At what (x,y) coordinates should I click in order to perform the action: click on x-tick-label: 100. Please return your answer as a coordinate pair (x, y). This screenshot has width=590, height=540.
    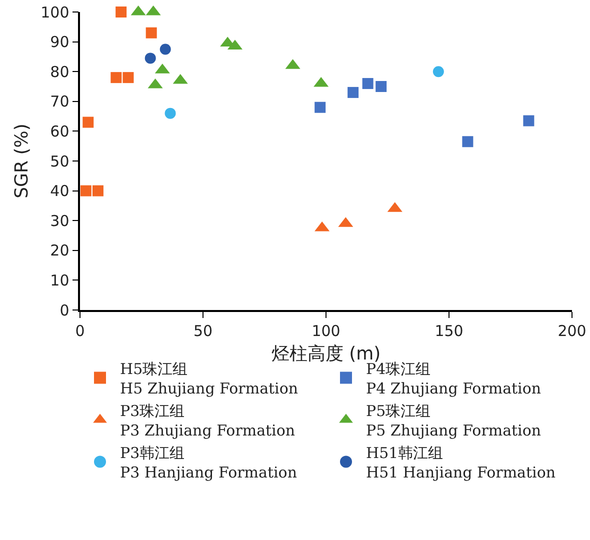
    Looking at the image, I should click on (326, 331).